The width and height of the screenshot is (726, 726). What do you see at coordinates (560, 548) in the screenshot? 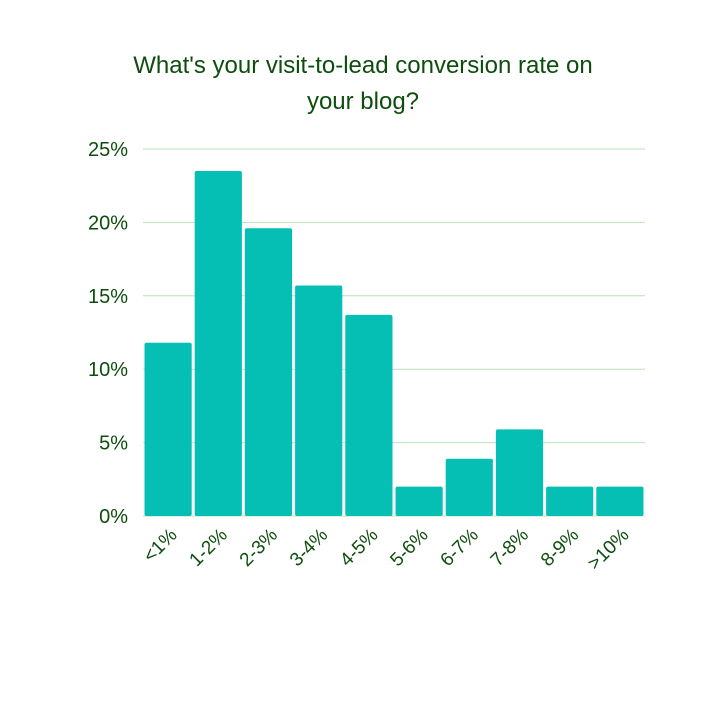
I see `x-tick-label: 8-9%` at bounding box center [560, 548].